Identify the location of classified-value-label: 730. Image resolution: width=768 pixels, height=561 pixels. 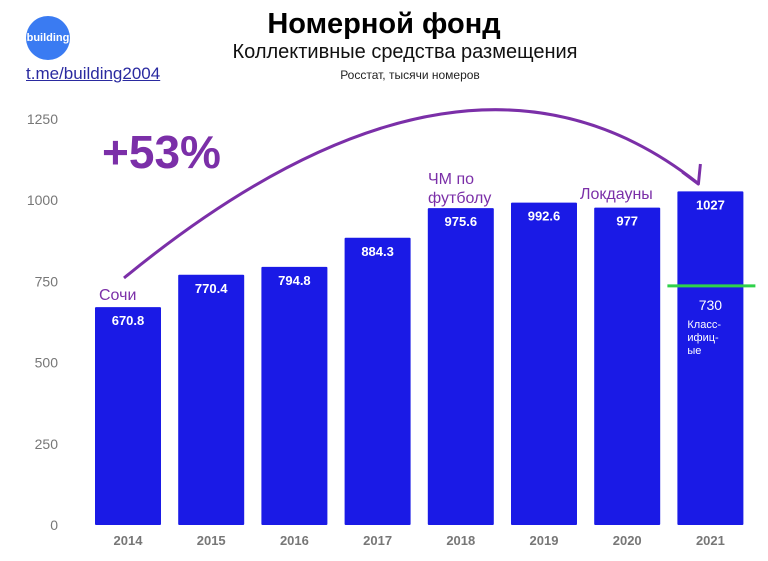
(711, 305).